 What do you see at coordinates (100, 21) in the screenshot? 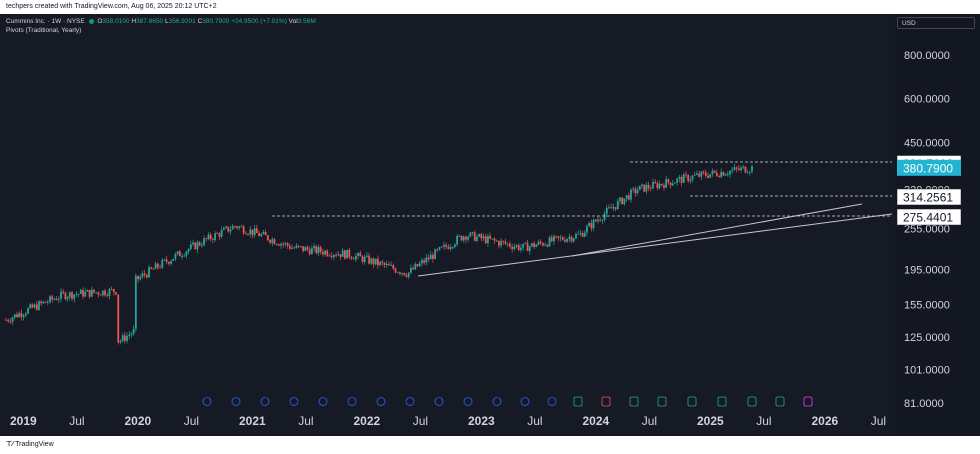
I see `legend-open-label: O` at bounding box center [100, 21].